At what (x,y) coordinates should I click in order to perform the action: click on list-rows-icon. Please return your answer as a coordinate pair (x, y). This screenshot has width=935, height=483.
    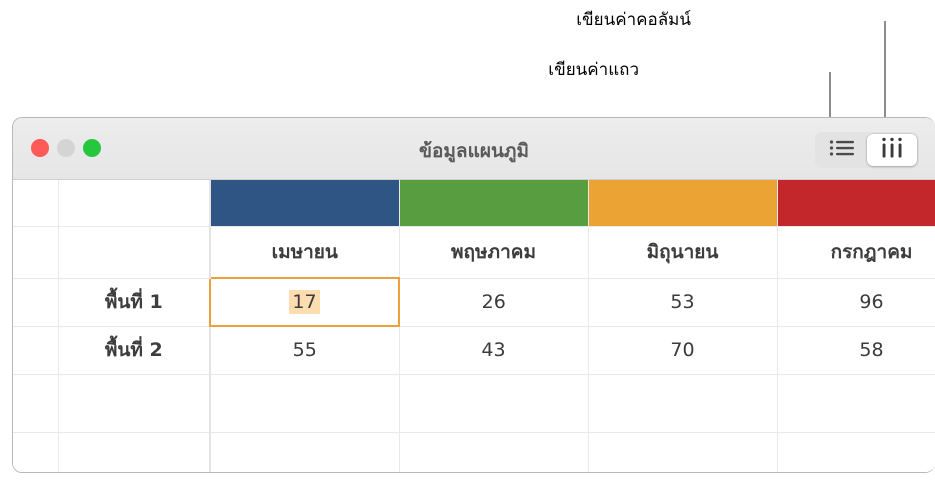
    Looking at the image, I should click on (842, 150).